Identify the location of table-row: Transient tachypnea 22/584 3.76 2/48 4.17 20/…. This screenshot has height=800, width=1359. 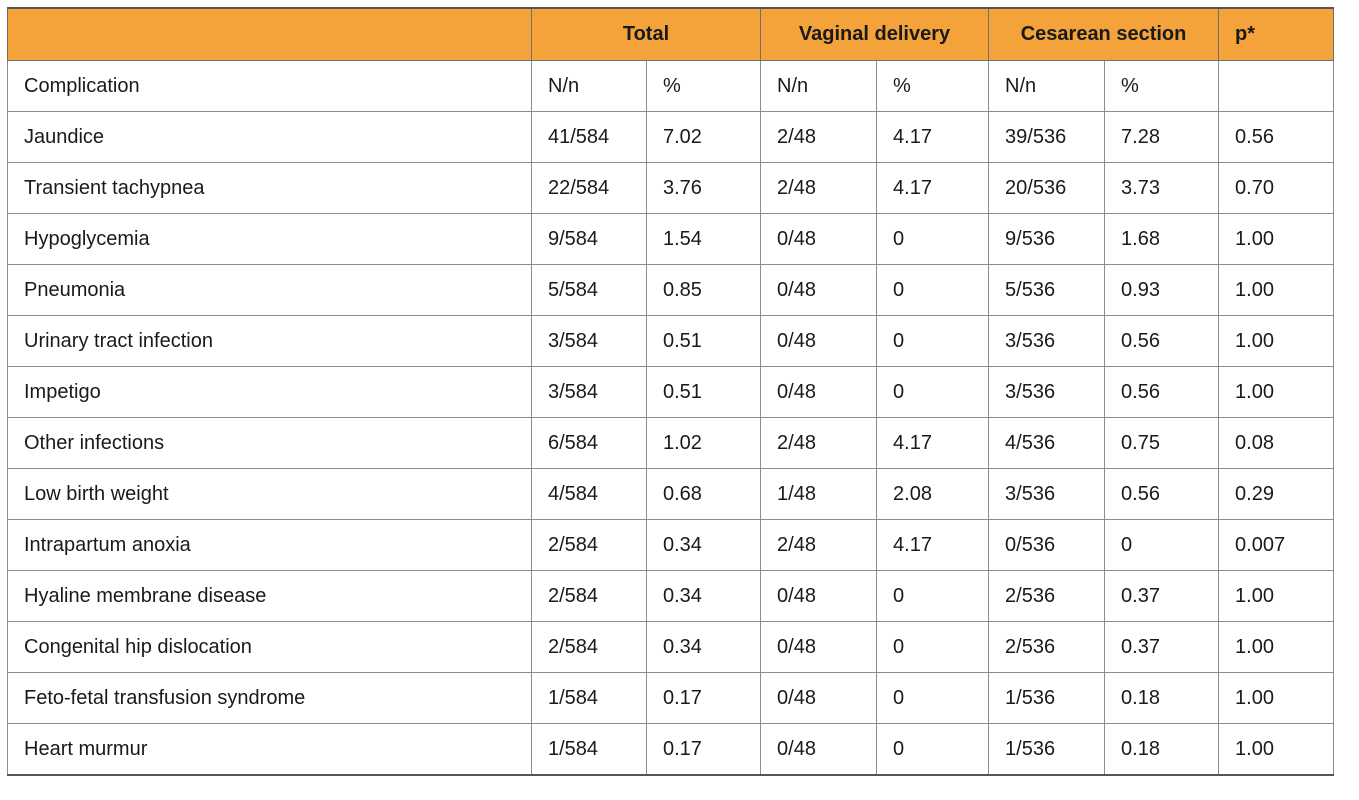
(671, 188).